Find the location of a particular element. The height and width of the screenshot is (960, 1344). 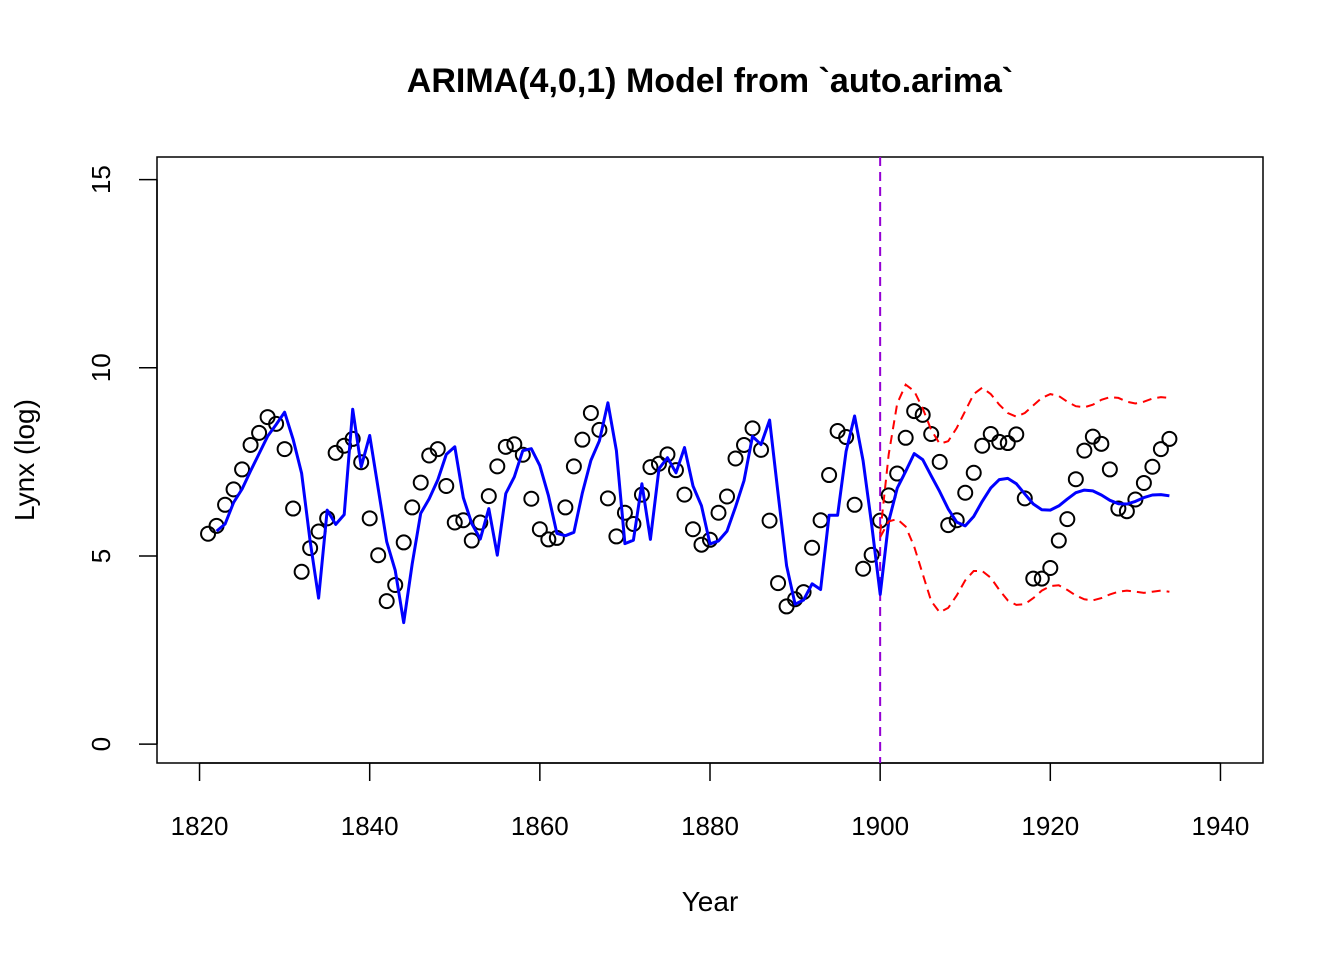

upper-interval-line is located at coordinates (1024, 458).